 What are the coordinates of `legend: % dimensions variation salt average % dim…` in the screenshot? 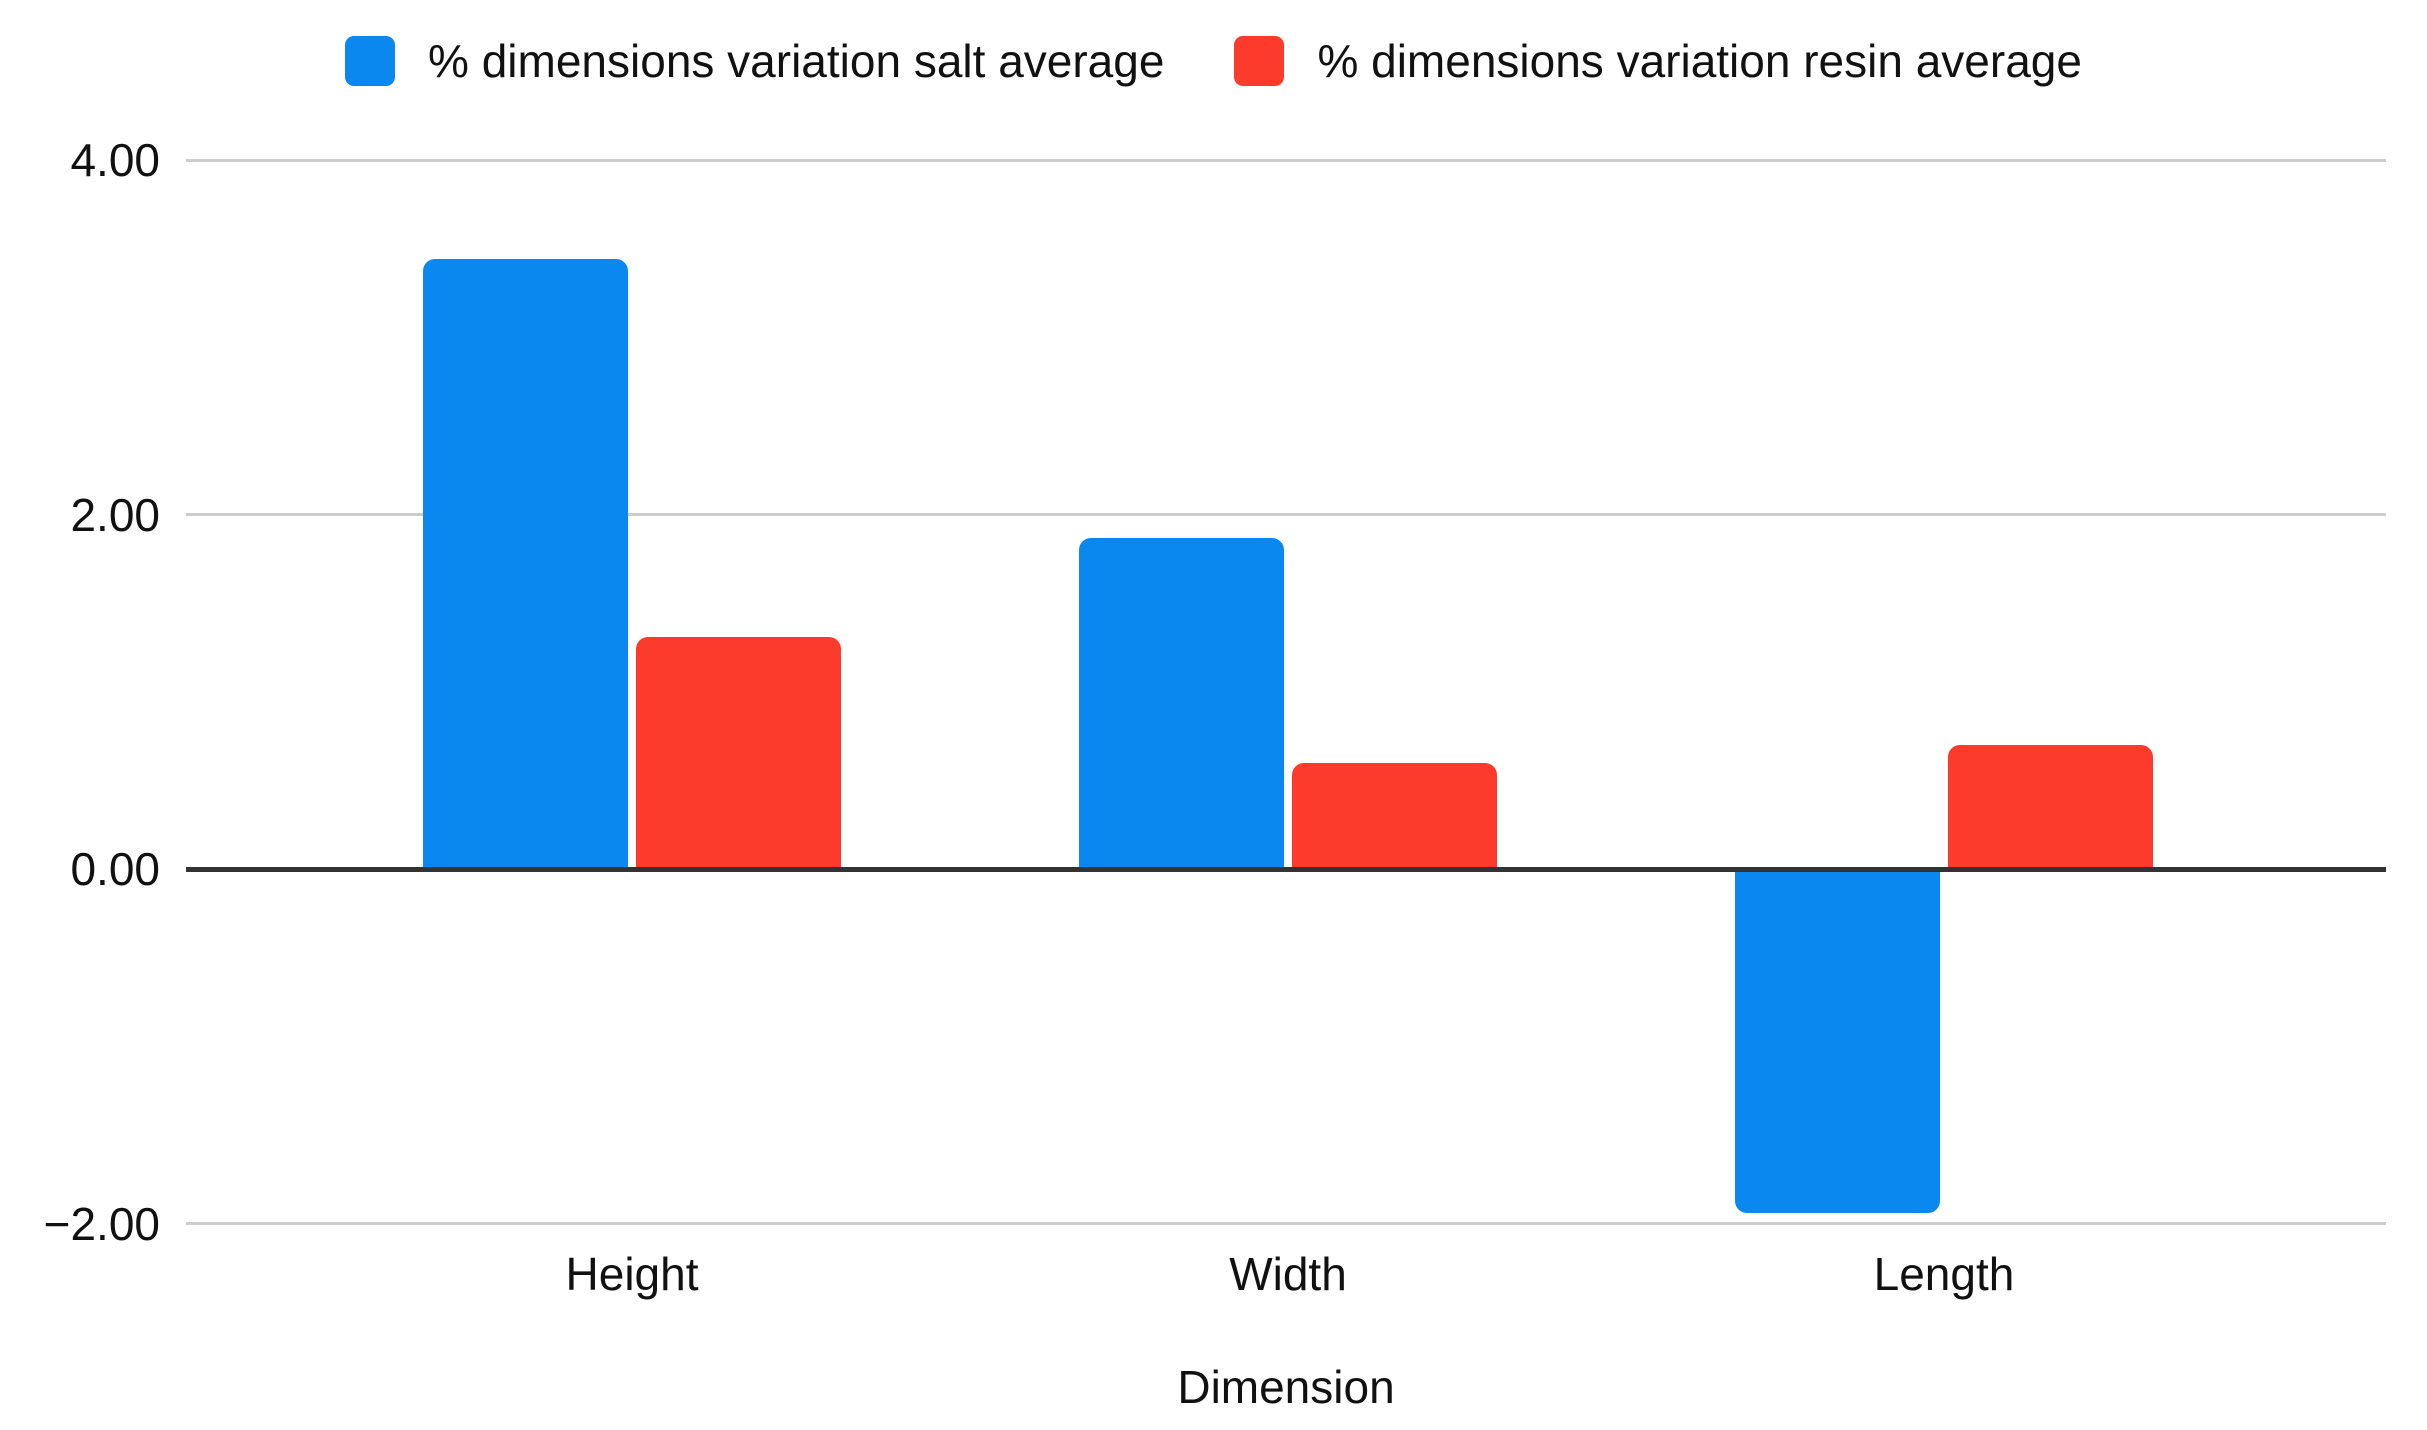 It's located at (1213, 61).